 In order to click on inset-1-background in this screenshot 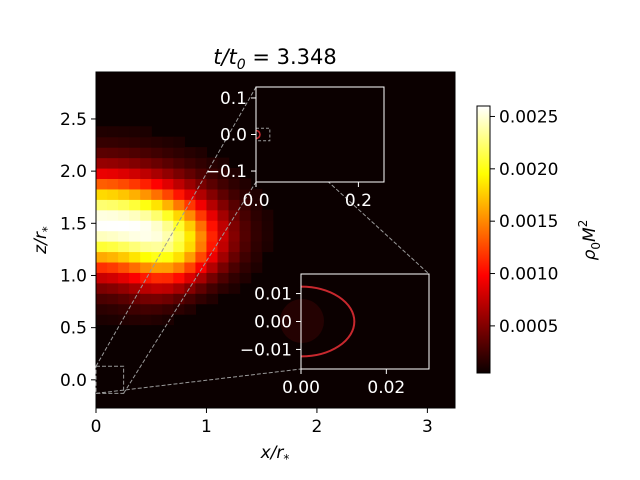, I will do `click(320, 134)`.